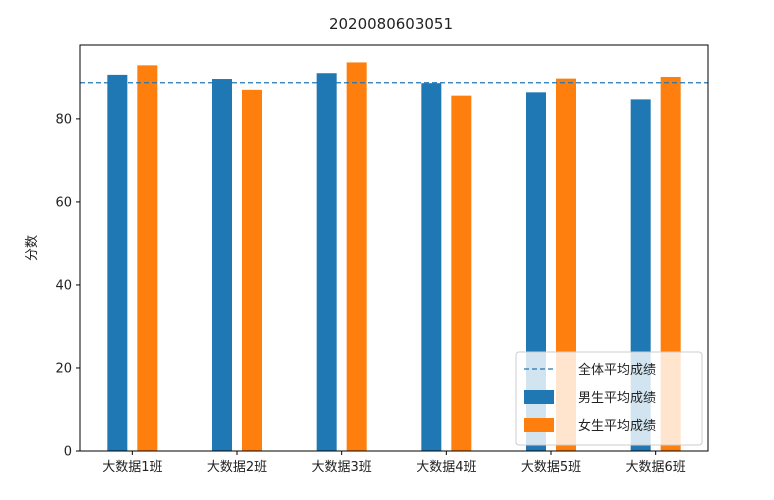 The image size is (774, 500). I want to click on y-tick-label: 0, so click(68, 452).